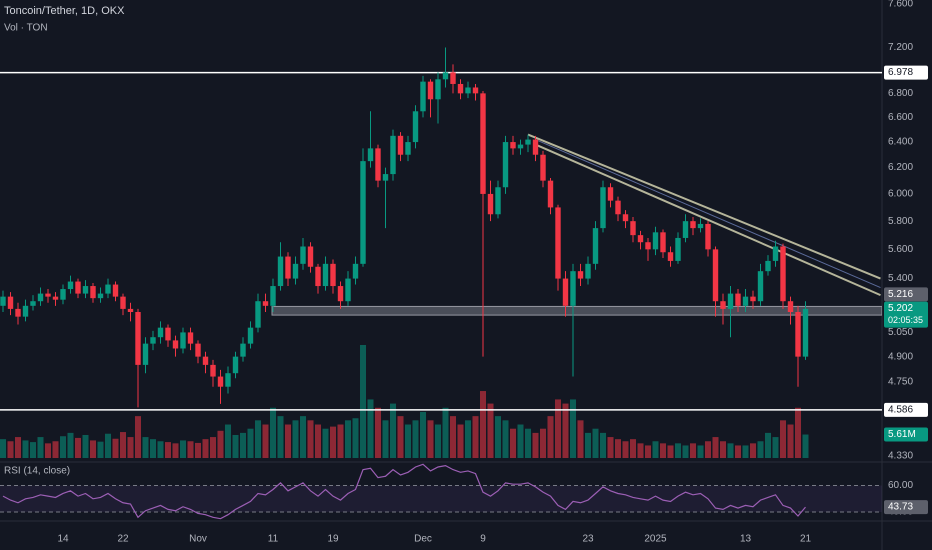 The height and width of the screenshot is (550, 932). Describe the element at coordinates (900, 142) in the screenshot. I see `y-tick-label: 6.400` at that location.